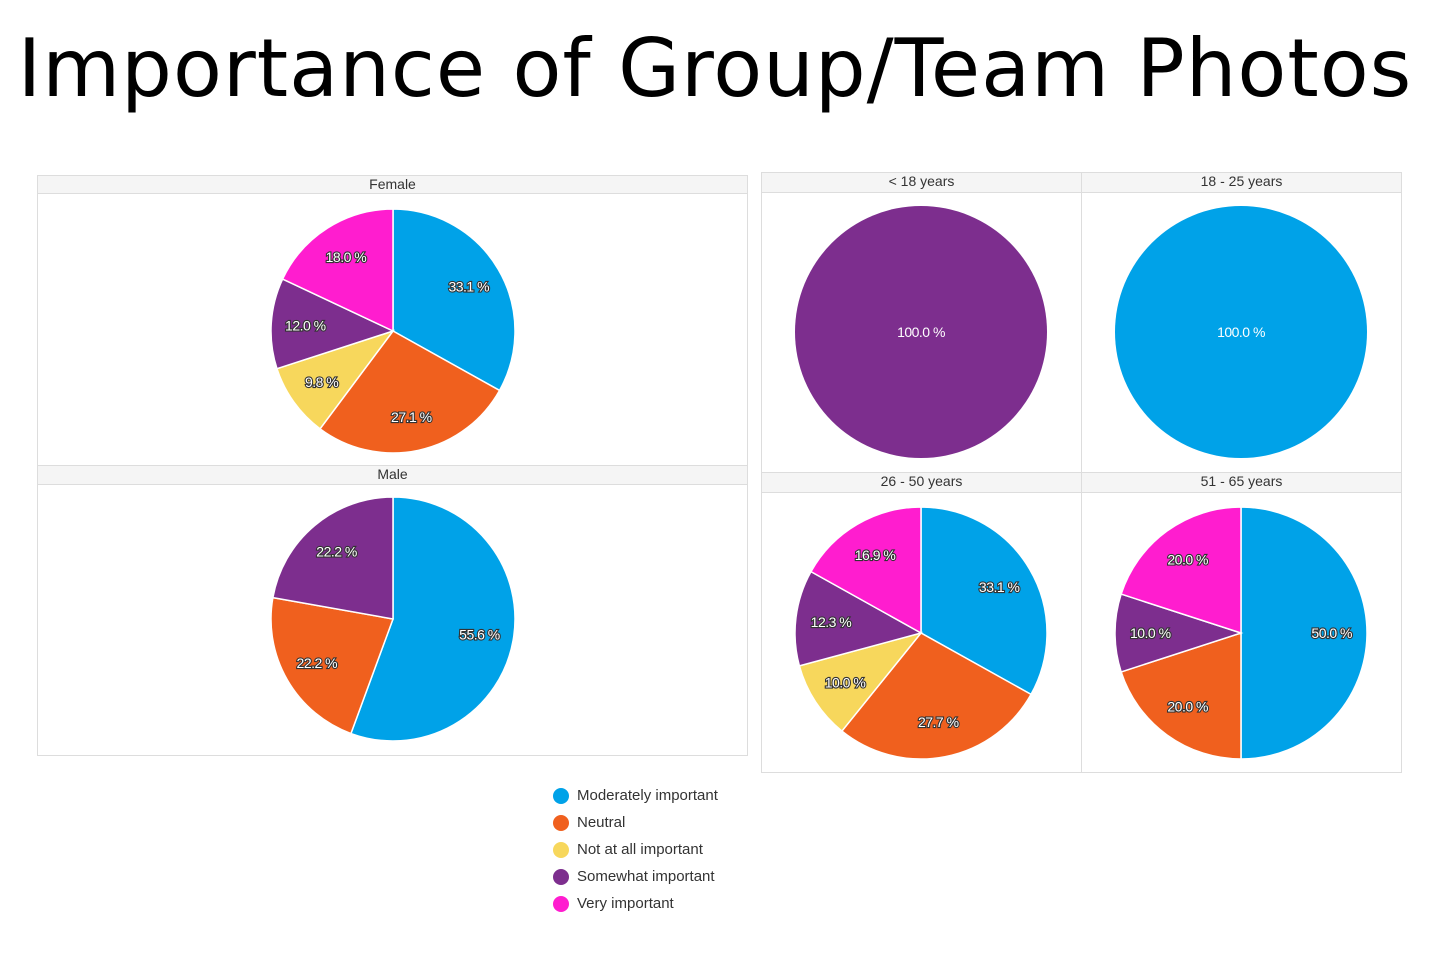 The height and width of the screenshot is (957, 1430). What do you see at coordinates (635, 822) in the screenshot?
I see `legend-item: Neutral` at bounding box center [635, 822].